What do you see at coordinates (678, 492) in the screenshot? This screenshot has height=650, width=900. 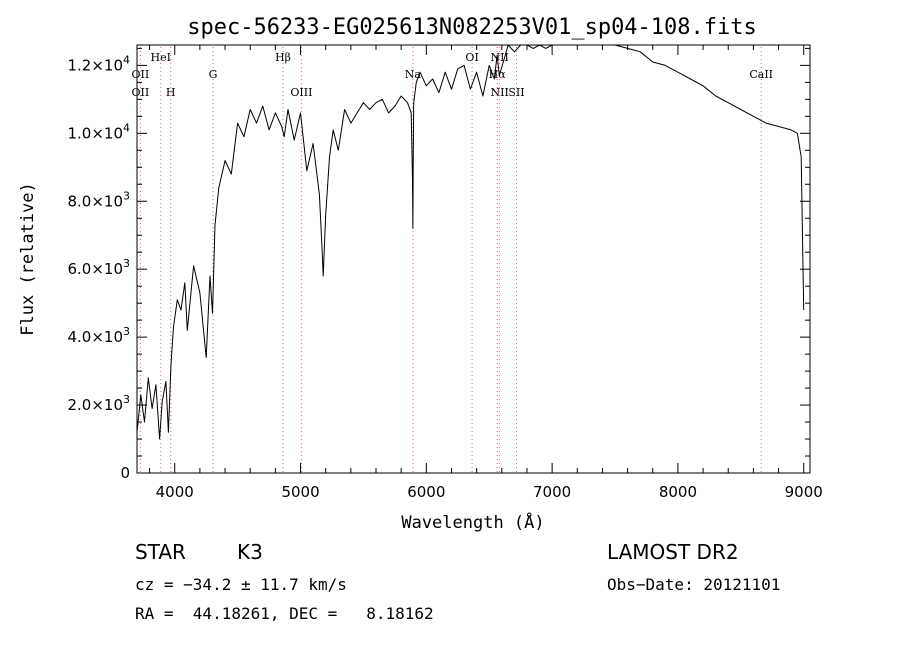 I see `x-tick-label: 8000` at bounding box center [678, 492].